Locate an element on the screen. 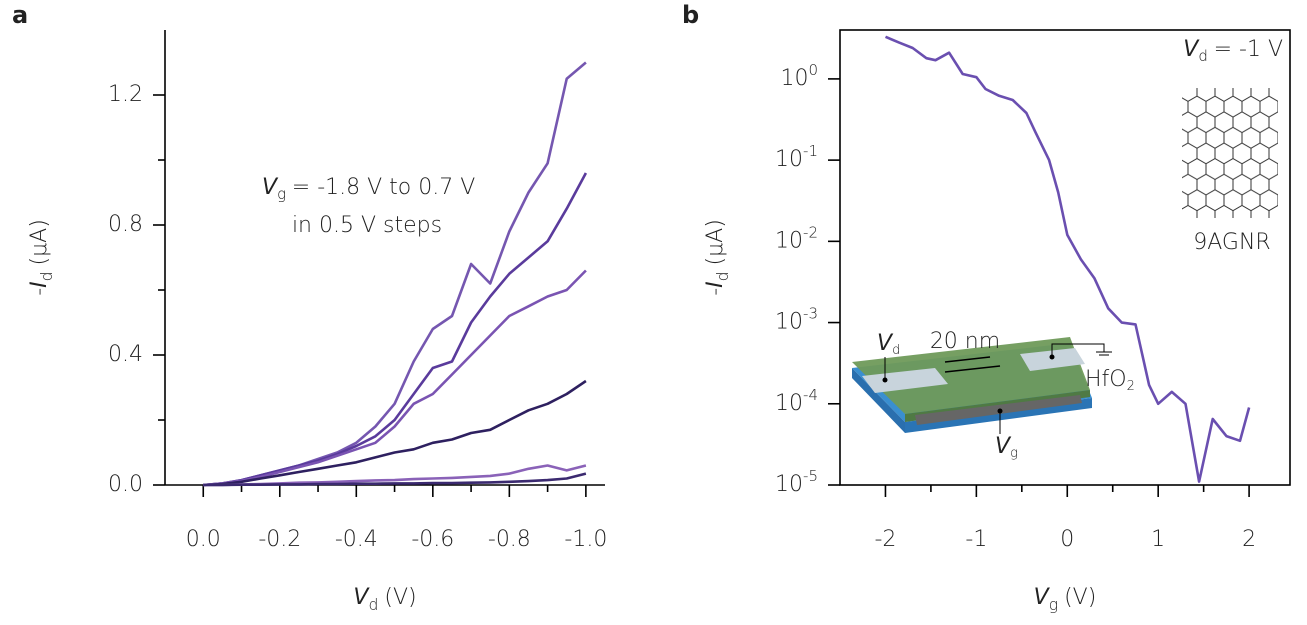 Image resolution: width=1307 pixels, height=625 pixels. label: Vg (V) is located at coordinates (1065, 599).